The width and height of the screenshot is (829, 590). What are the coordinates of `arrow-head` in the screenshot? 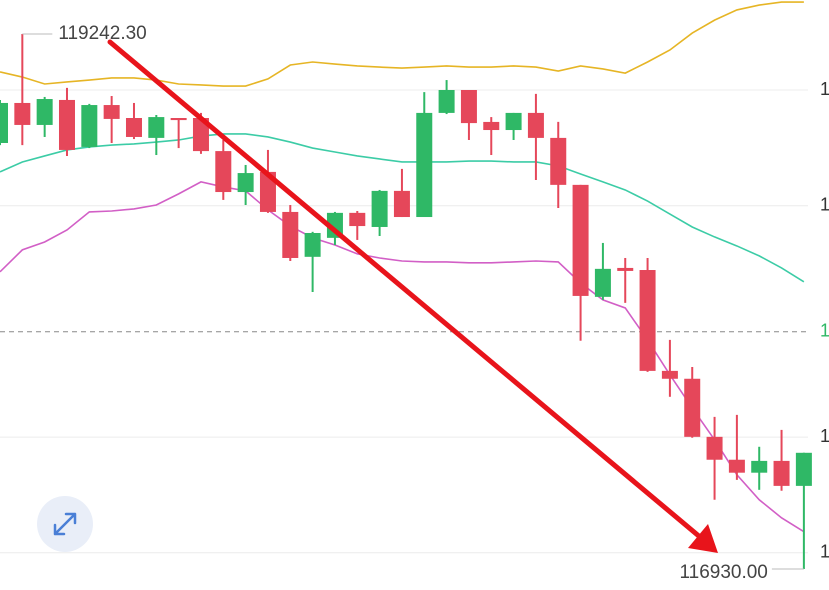 It's located at (703, 538).